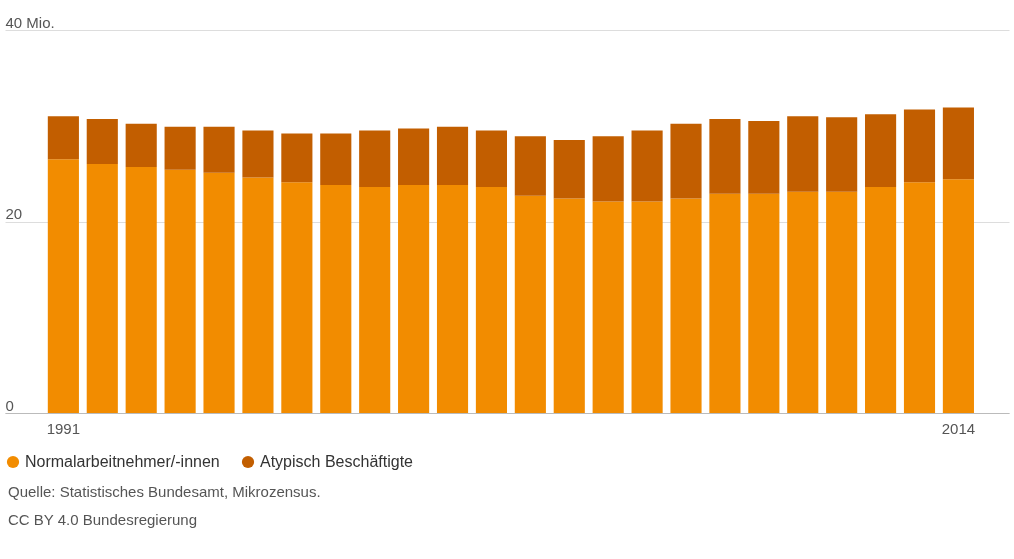 The image size is (1014, 559). Describe the element at coordinates (337, 461) in the screenshot. I see `legend-label: Atypisch Beschäftigte` at that location.